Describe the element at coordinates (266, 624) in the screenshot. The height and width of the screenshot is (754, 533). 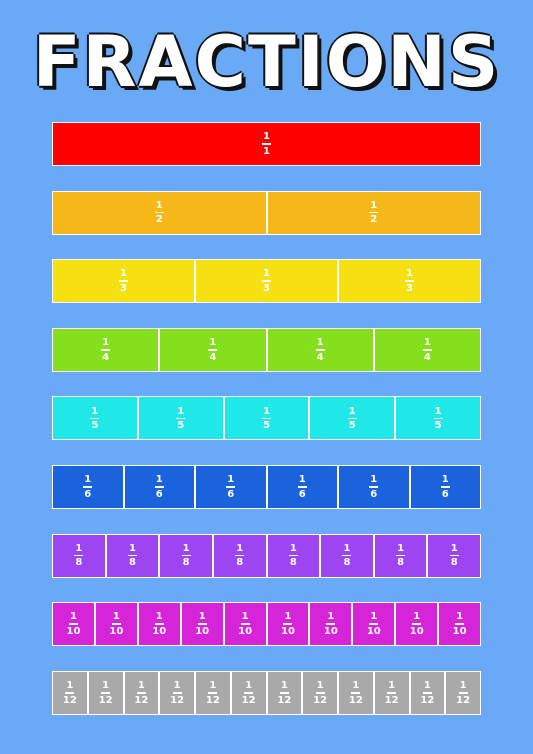
I see `fraction-row: 1 10 1 10 1 10 1 10 1 10 1 10 1 10 1 10 1 10 1 10` at that location.